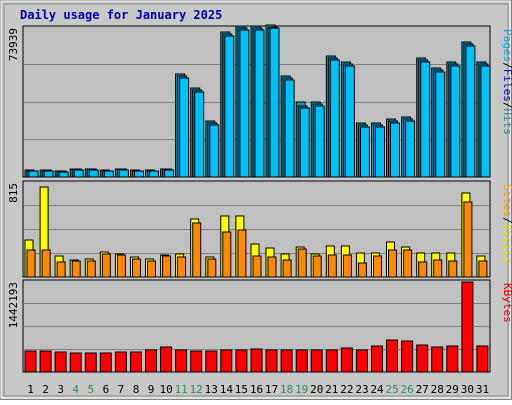  I want to click on day-label-26: 26, so click(406, 389).